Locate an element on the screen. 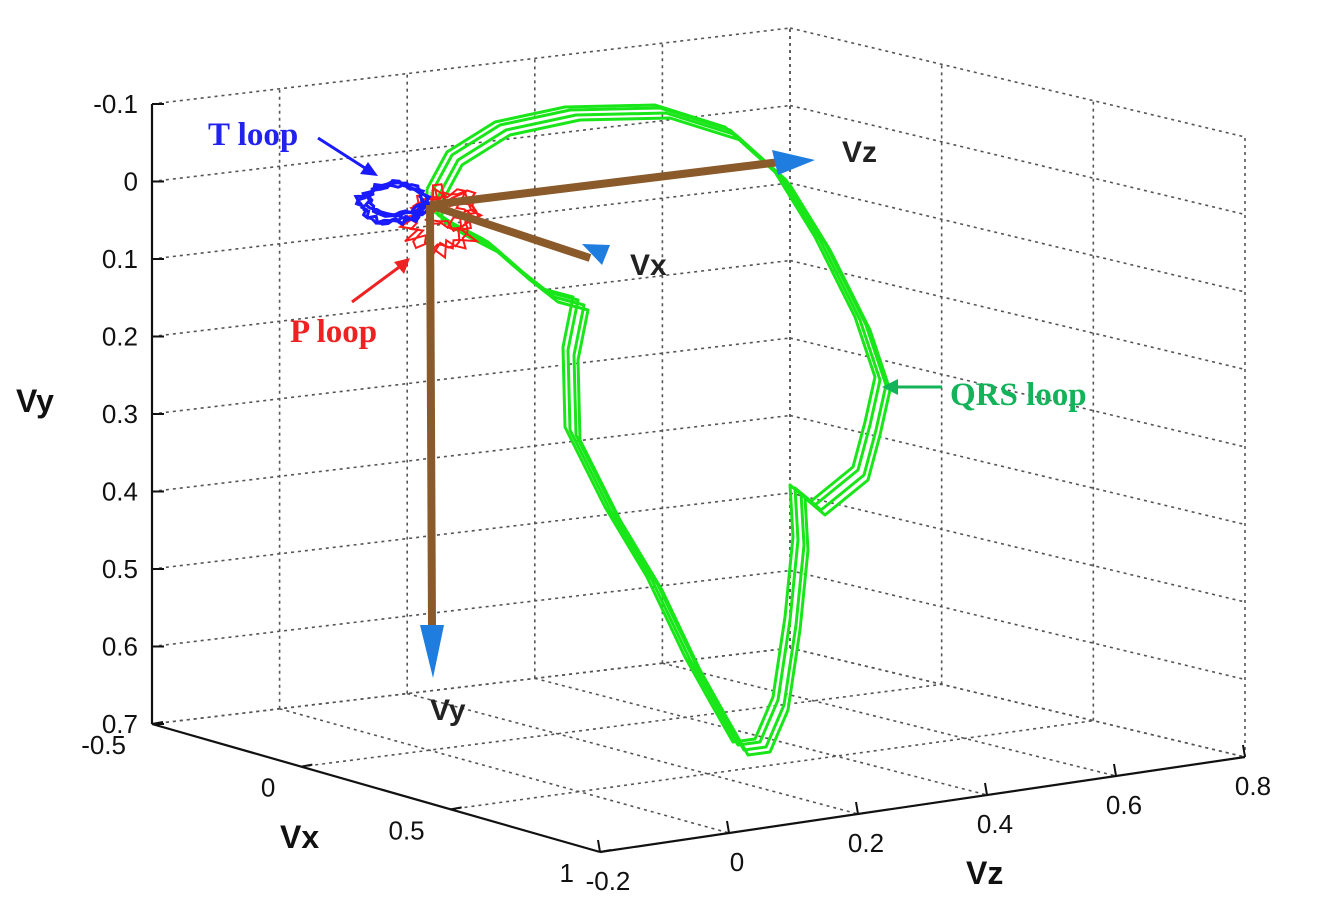  x-tick-label: -0.5 is located at coordinates (103, 745).